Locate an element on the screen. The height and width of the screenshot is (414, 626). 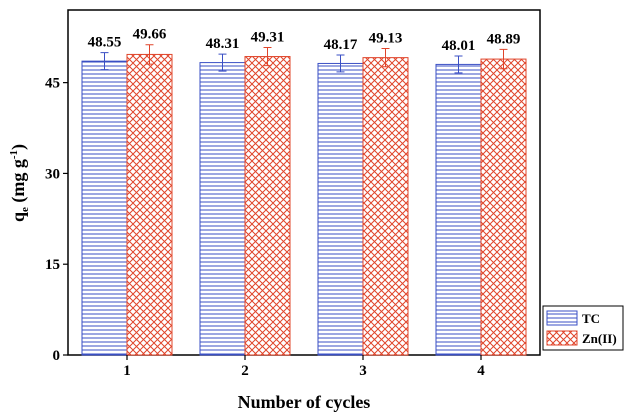
y-tick-label: 45 is located at coordinates (52, 84).